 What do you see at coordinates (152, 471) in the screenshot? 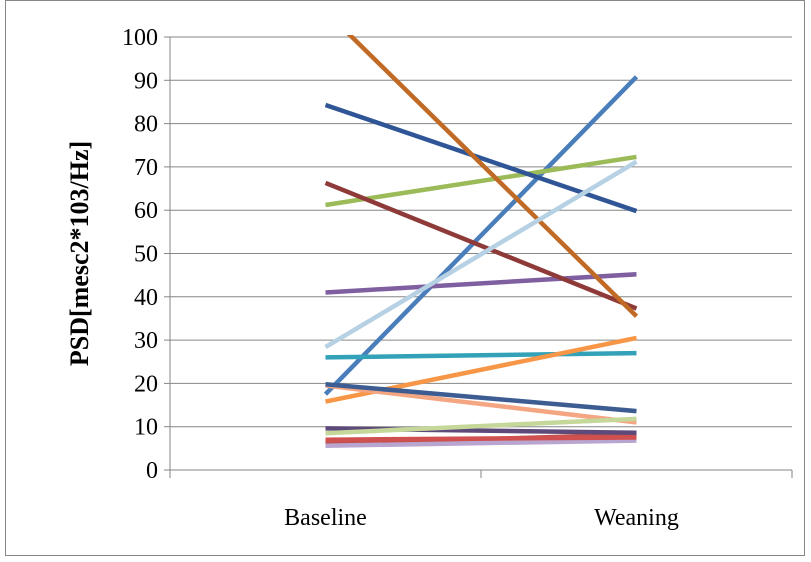
I see `y-tick-label: 0` at bounding box center [152, 471].